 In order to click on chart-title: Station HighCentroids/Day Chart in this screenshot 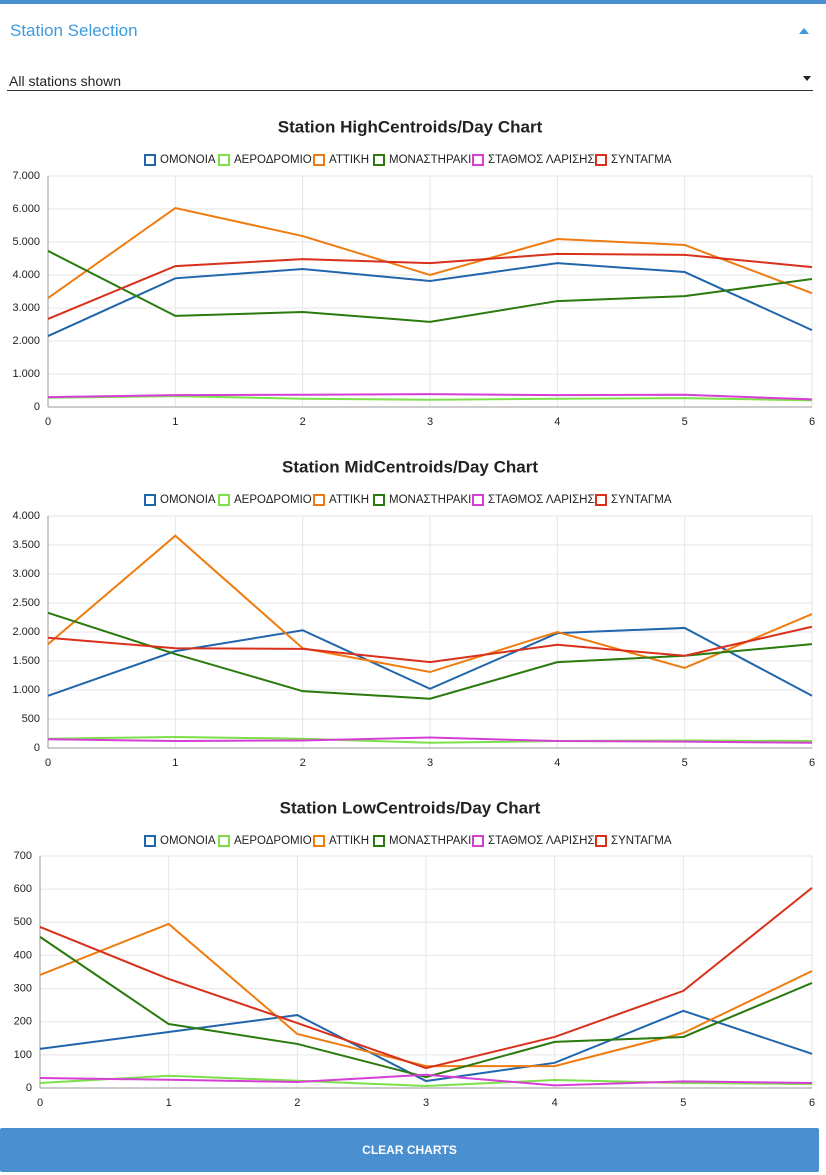, I will do `click(410, 126)`.